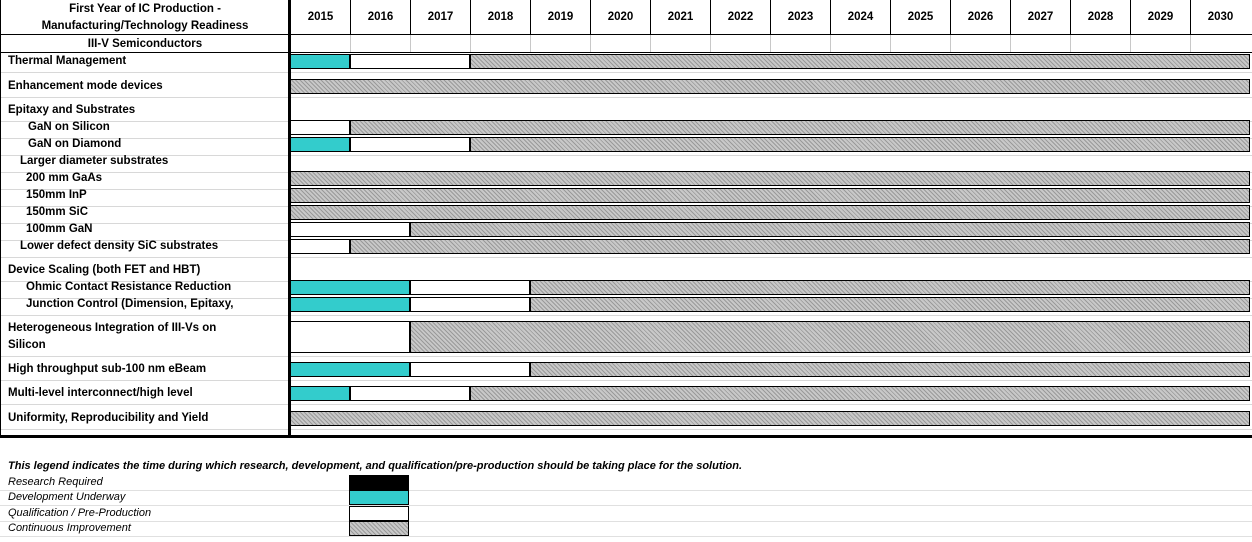 This screenshot has width=1252, height=542. What do you see at coordinates (145, 44) in the screenshot?
I see `section-title: III-V Semiconductors` at bounding box center [145, 44].